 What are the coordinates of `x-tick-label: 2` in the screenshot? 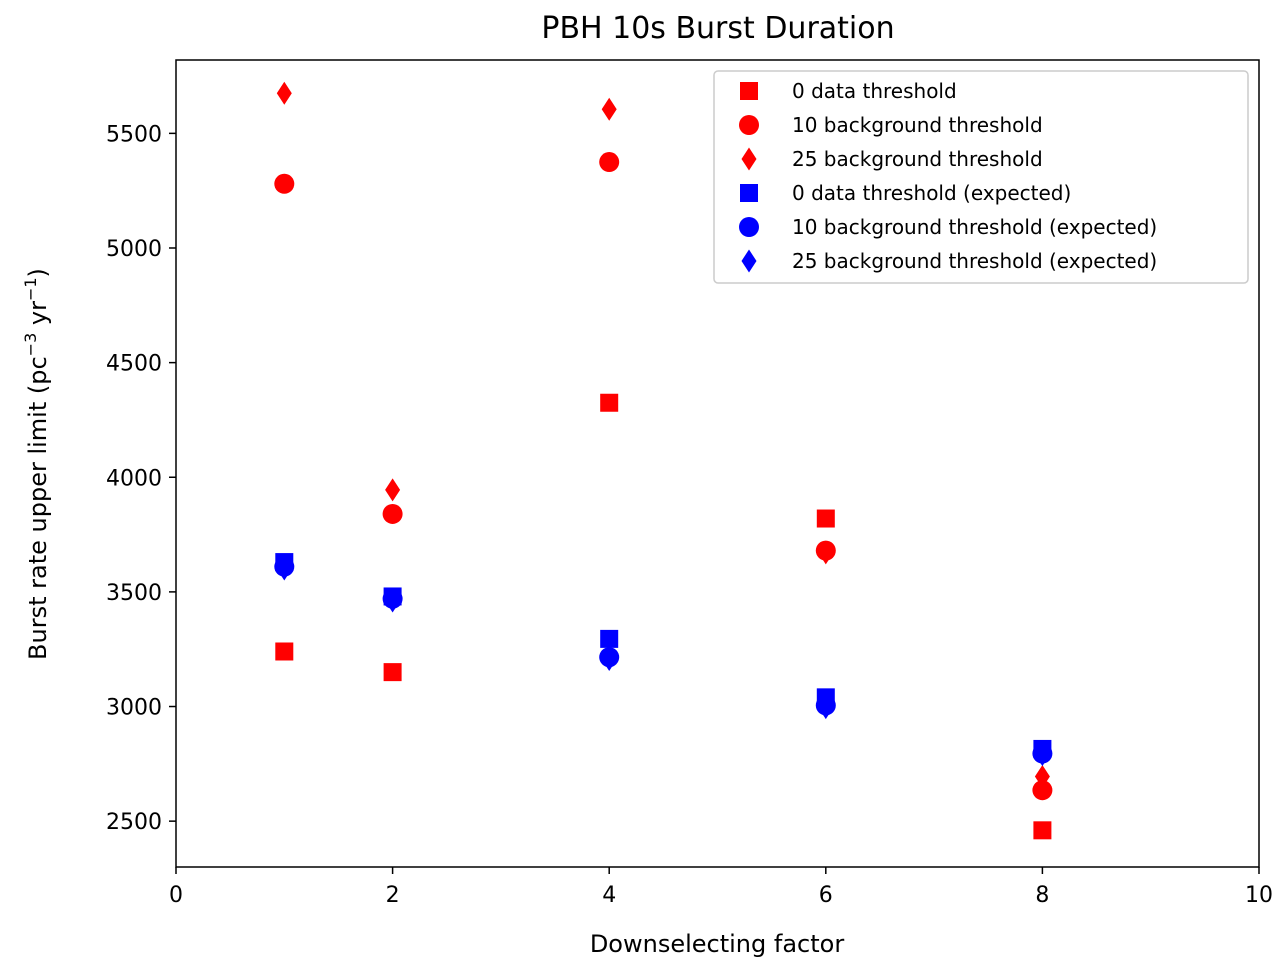 It's located at (393, 895).